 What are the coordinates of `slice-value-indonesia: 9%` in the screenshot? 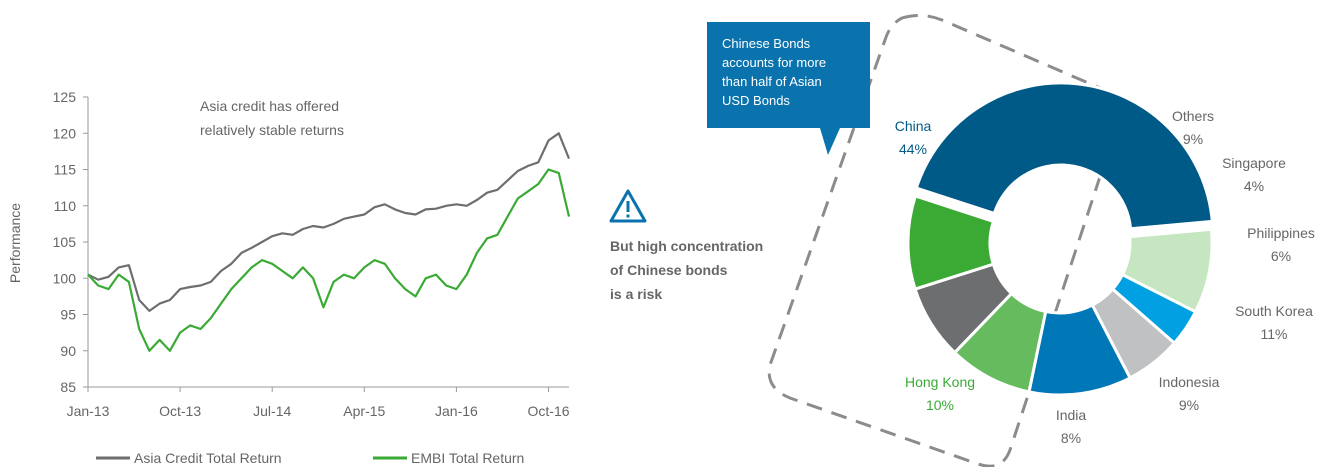 It's located at (1189, 405).